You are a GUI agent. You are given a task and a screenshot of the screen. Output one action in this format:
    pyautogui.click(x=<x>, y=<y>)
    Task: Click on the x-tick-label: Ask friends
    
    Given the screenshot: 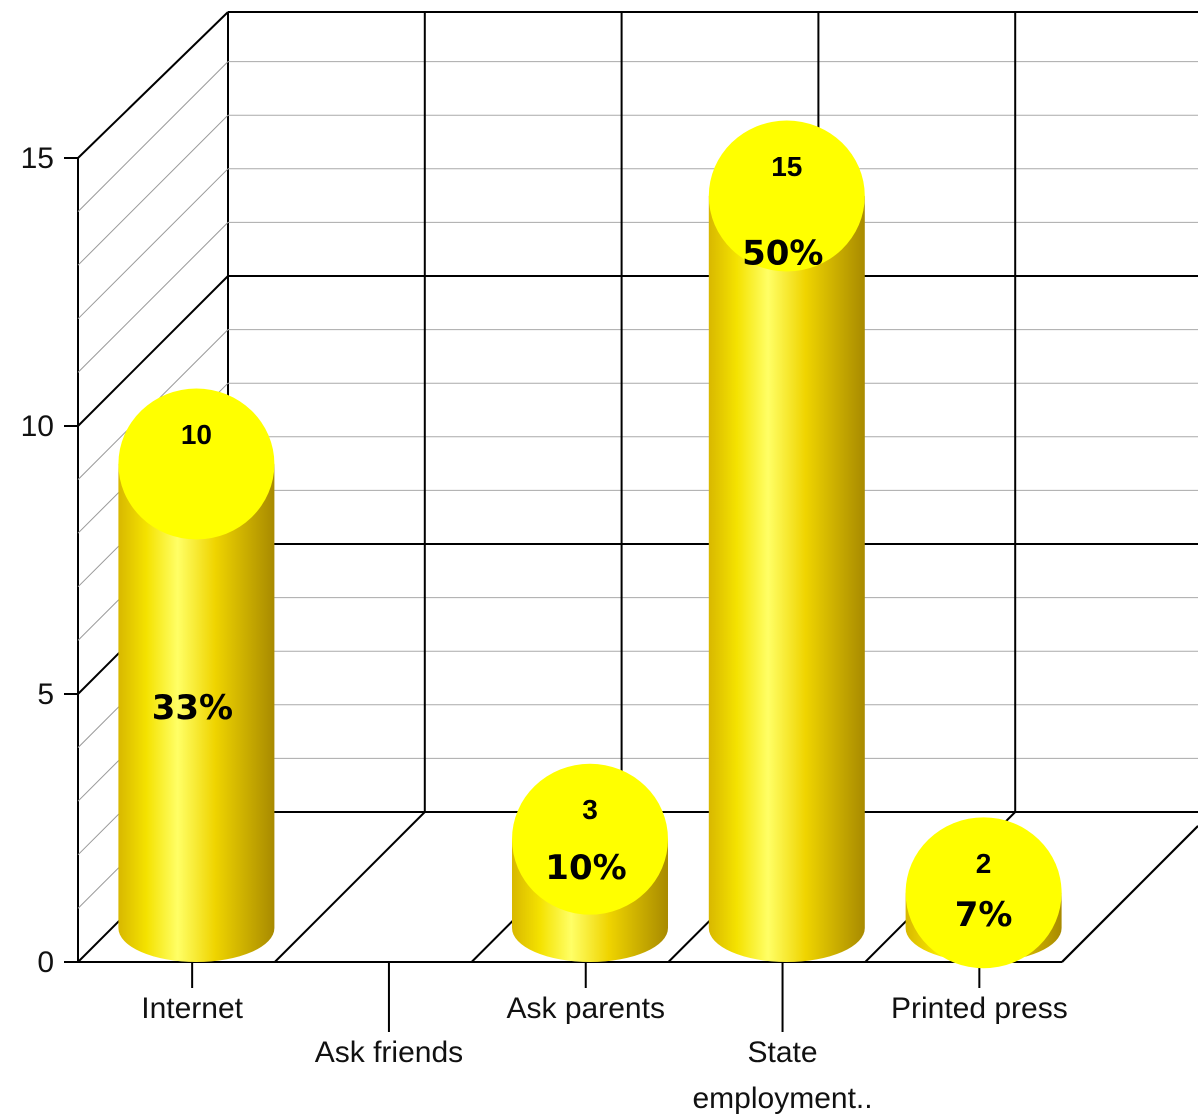 What is the action you would take?
    pyautogui.click(x=389, y=1052)
    